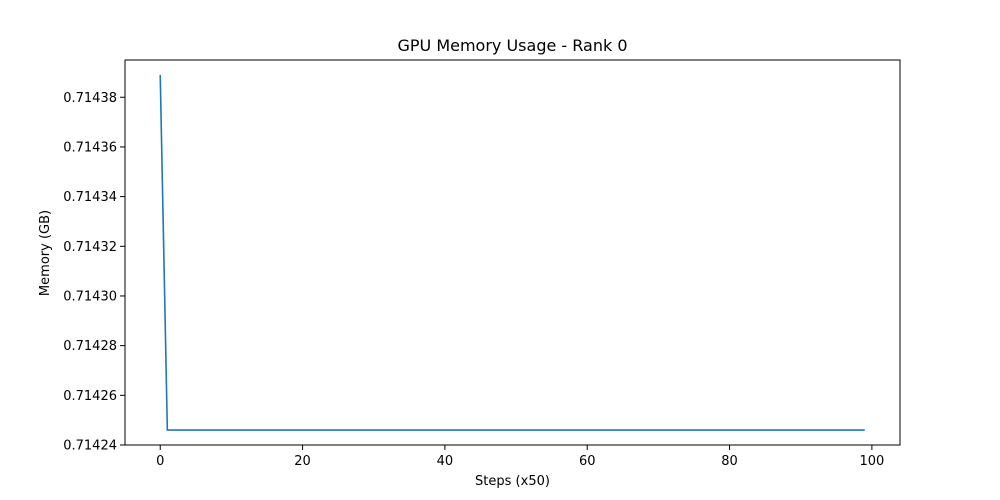  I want to click on y-tick-label: 0.71426, so click(90, 396).